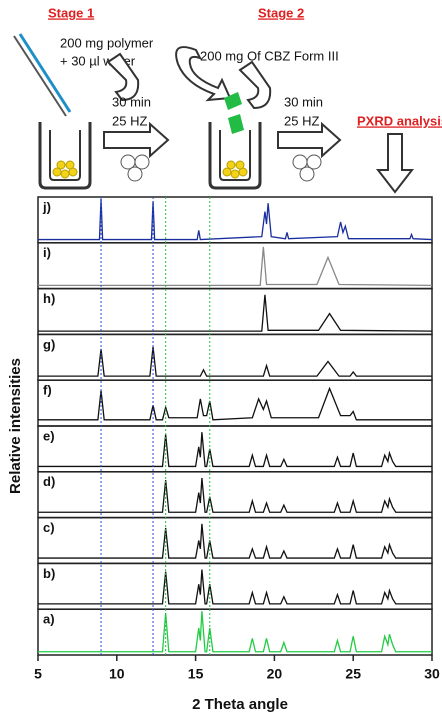 Image resolution: width=442 pixels, height=716 pixels. What do you see at coordinates (49, 344) in the screenshot?
I see `series-label: g)` at bounding box center [49, 344].